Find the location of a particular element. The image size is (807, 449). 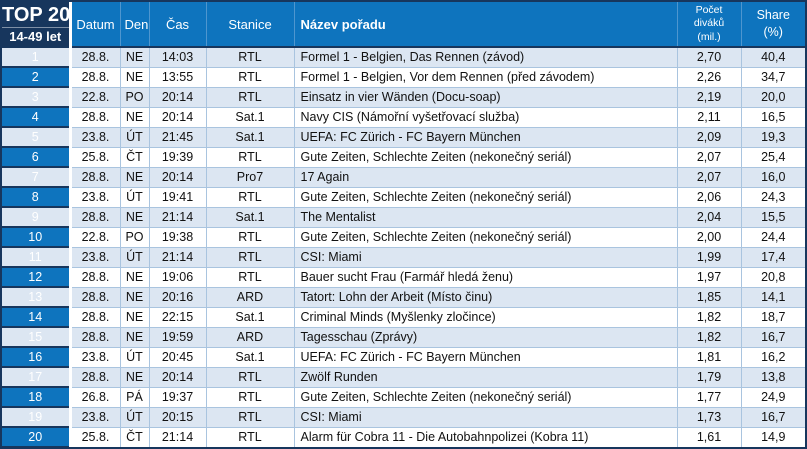

pocet-cell: 2,26 is located at coordinates (708, 77).